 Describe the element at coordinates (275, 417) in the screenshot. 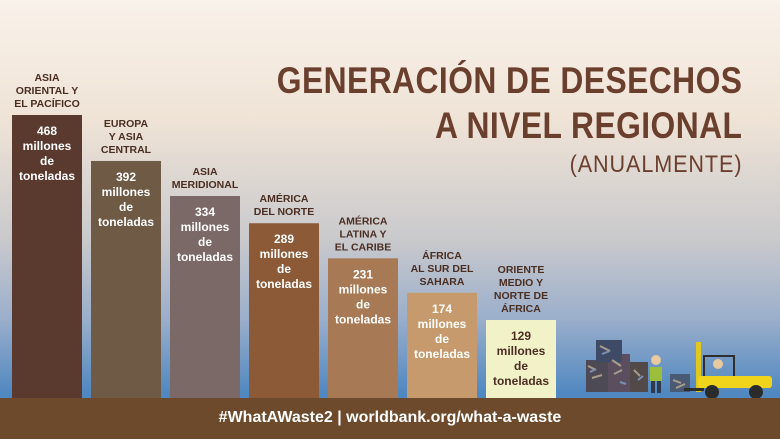

I see `footer-hashtag: #WhatAWaste2` at that location.